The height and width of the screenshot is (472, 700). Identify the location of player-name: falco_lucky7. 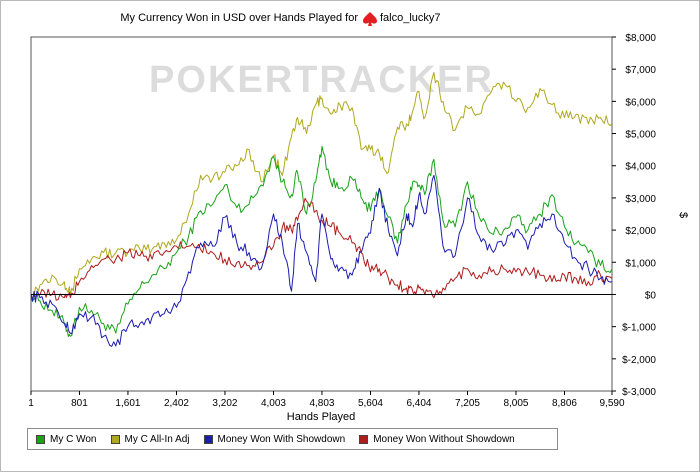
(410, 18).